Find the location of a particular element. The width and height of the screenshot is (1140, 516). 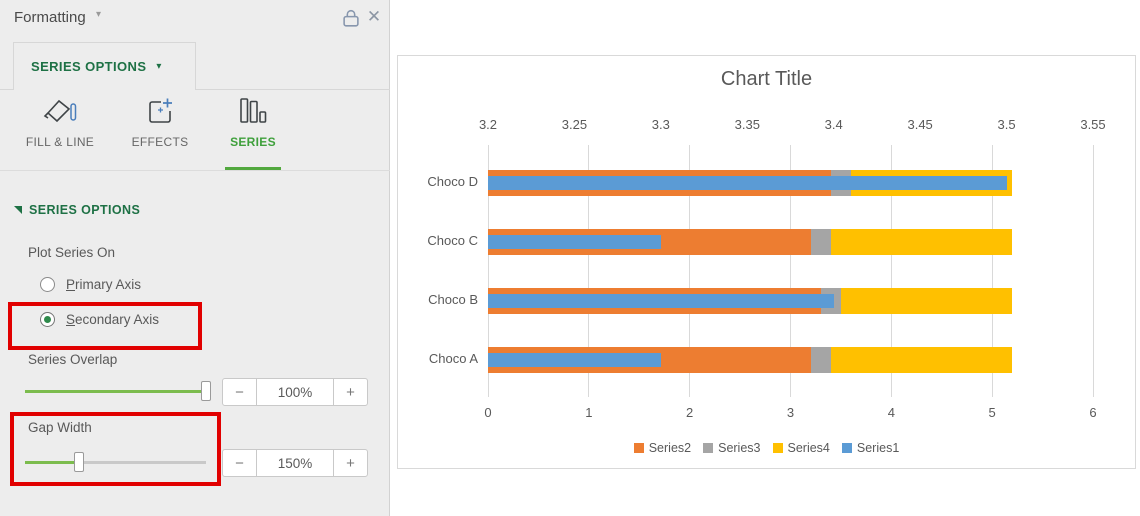

tab-series-options: SERIES OPTIONS ▾ is located at coordinates (104, 66).